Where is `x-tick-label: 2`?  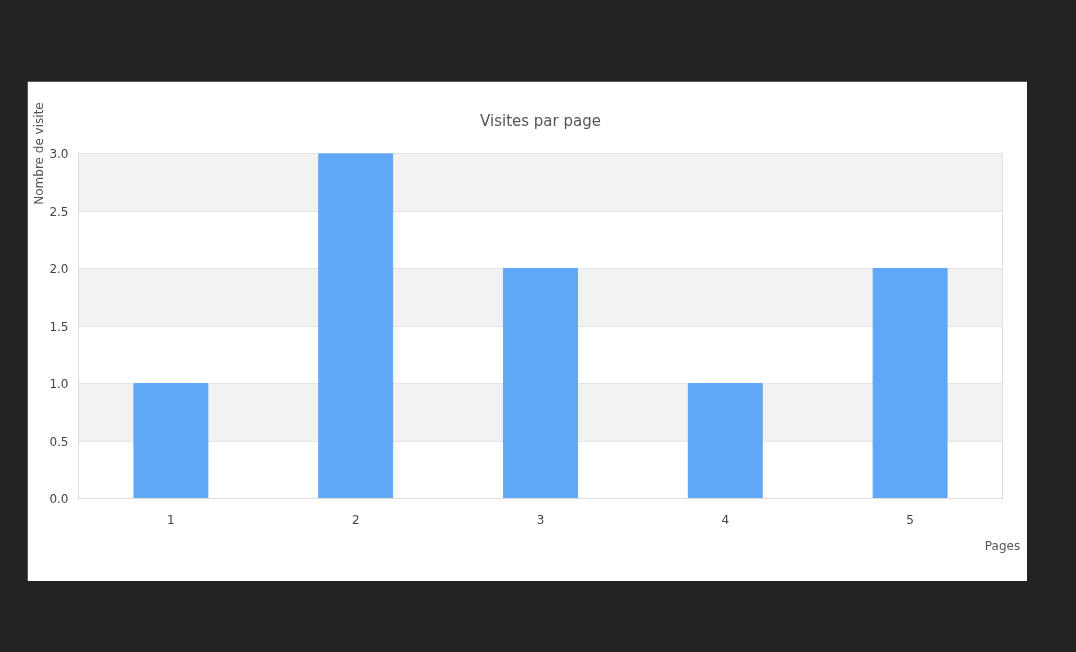 x-tick-label: 2 is located at coordinates (355, 519).